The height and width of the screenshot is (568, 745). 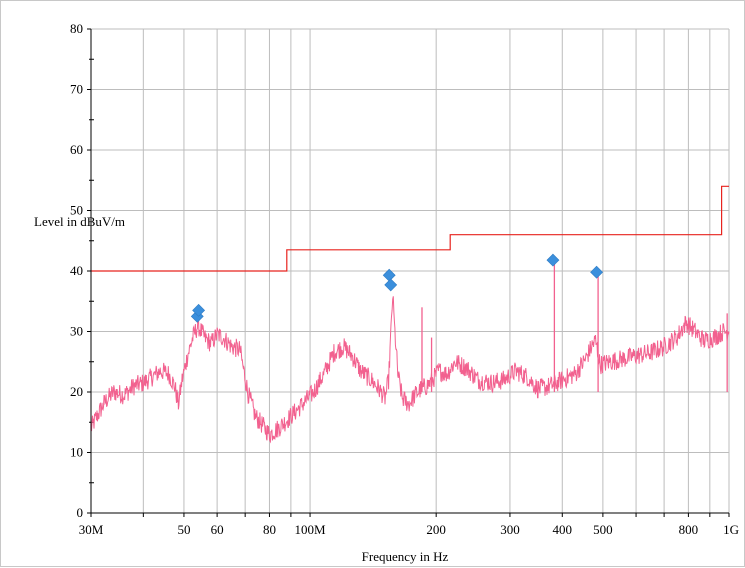 I want to click on x-tick-label: 60, so click(x=217, y=529).